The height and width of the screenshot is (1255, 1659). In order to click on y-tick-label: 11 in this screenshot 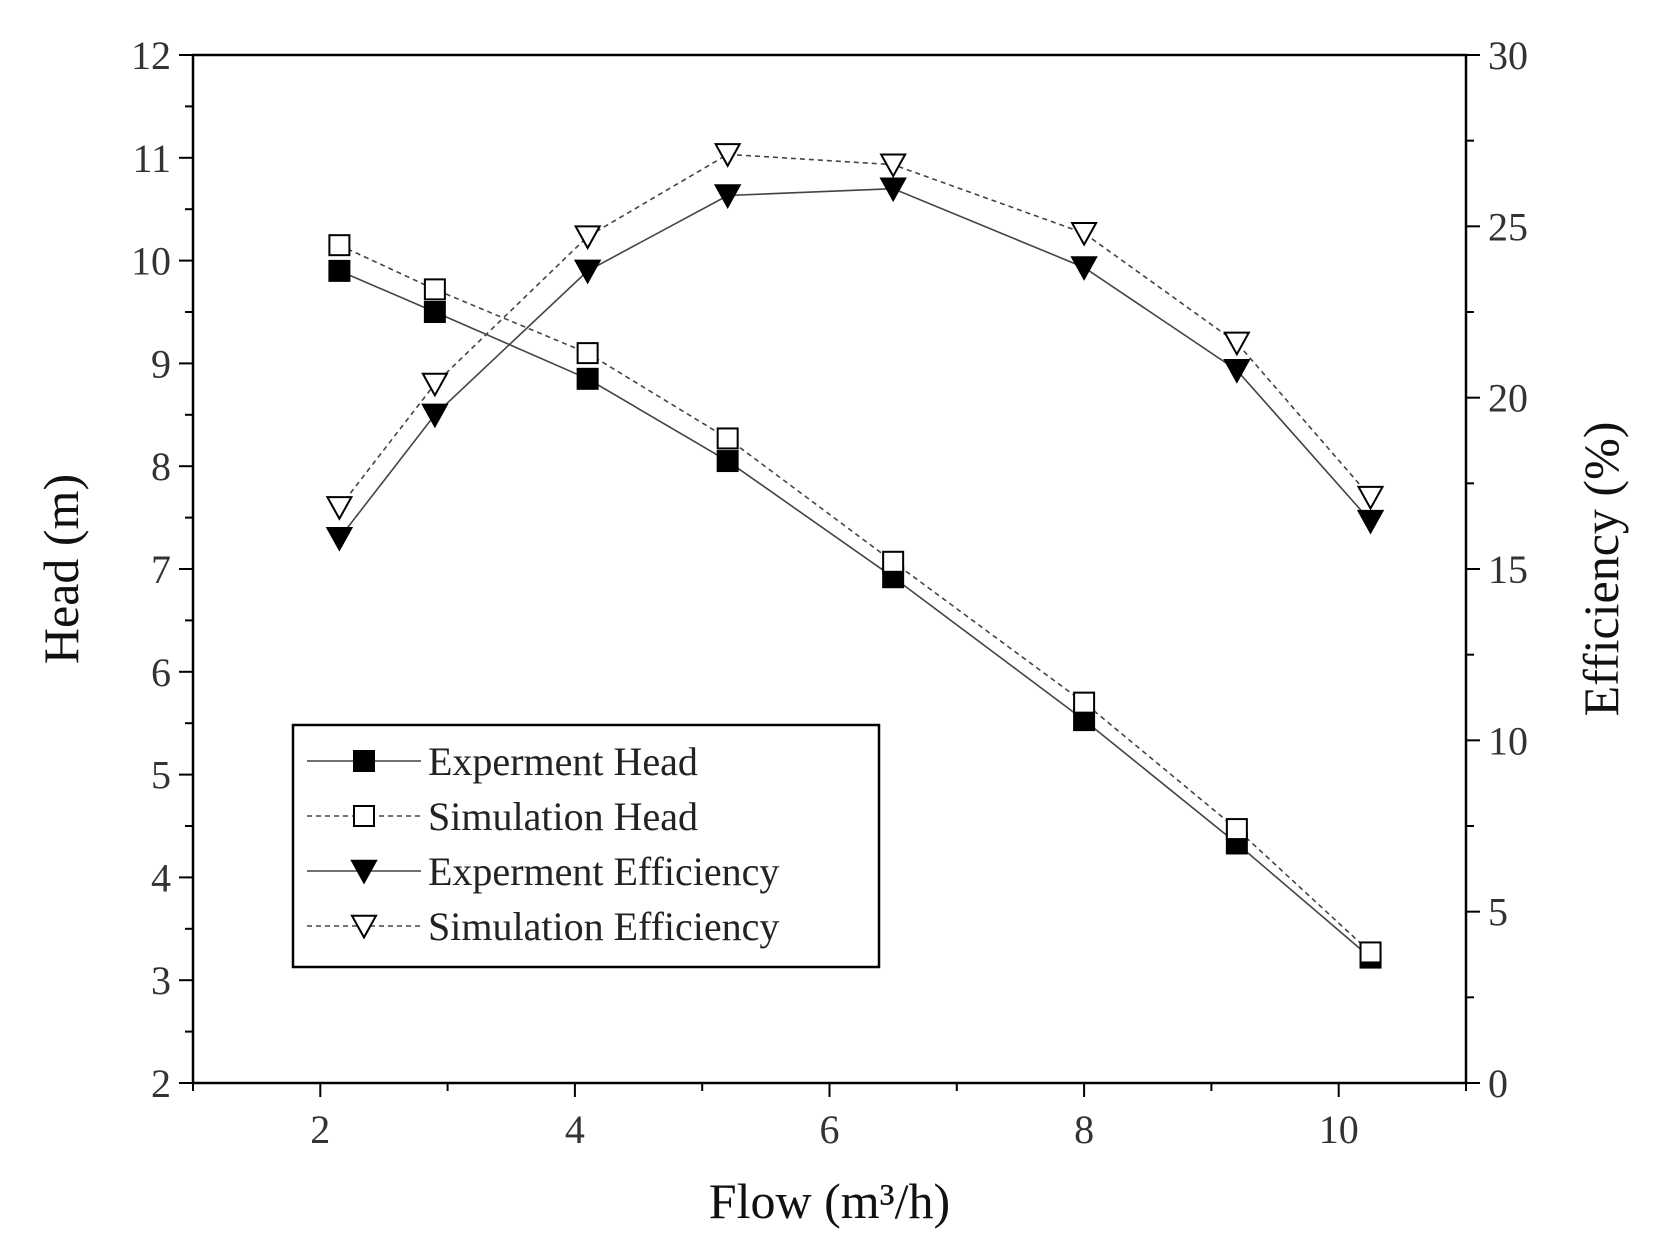, I will do `click(151, 158)`.